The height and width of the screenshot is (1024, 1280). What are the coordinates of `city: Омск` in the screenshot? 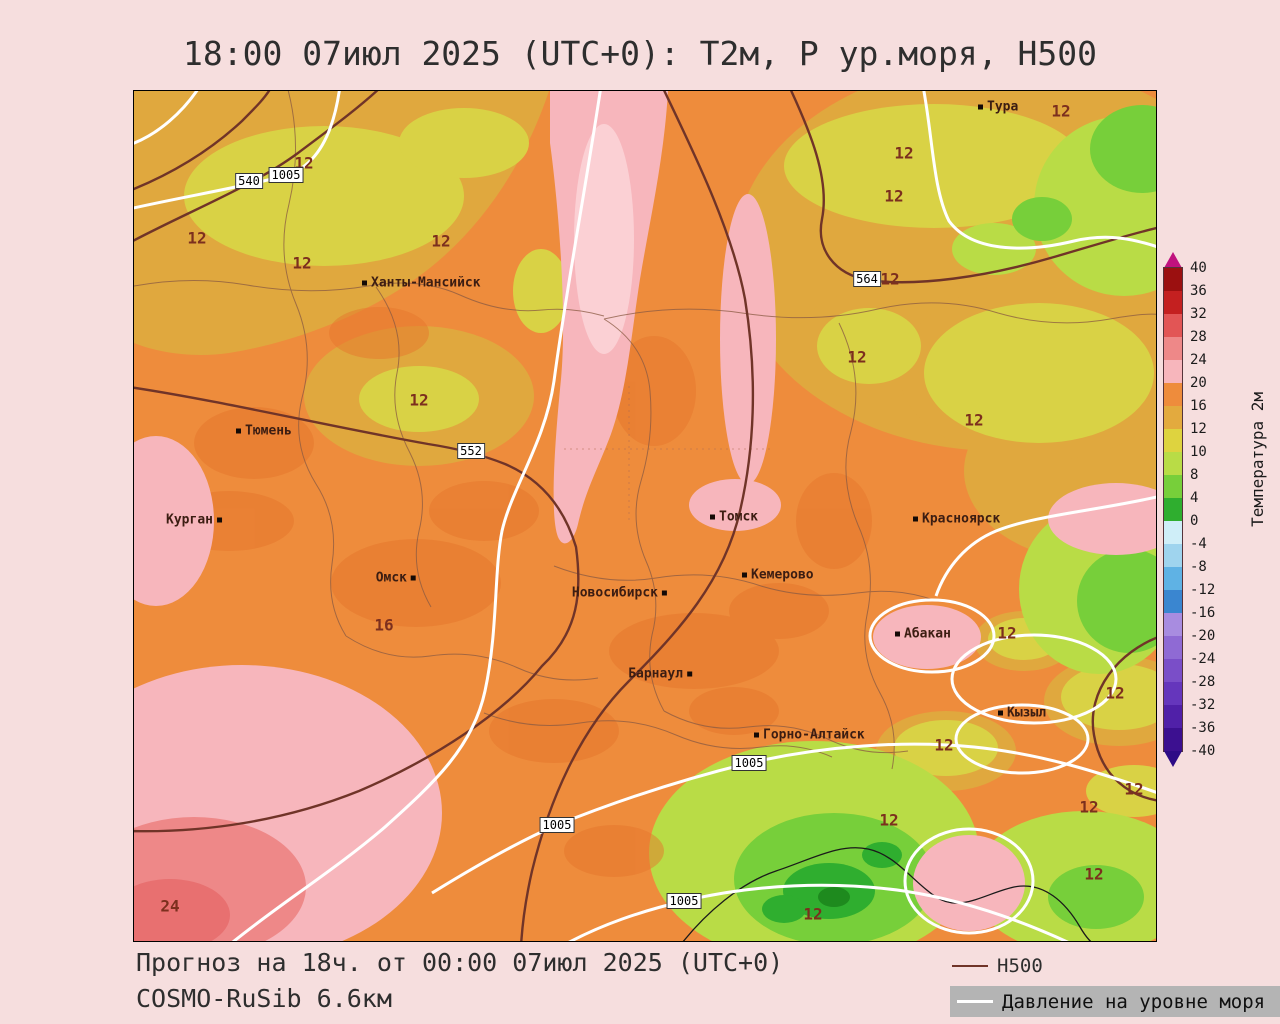 It's located at (396, 578).